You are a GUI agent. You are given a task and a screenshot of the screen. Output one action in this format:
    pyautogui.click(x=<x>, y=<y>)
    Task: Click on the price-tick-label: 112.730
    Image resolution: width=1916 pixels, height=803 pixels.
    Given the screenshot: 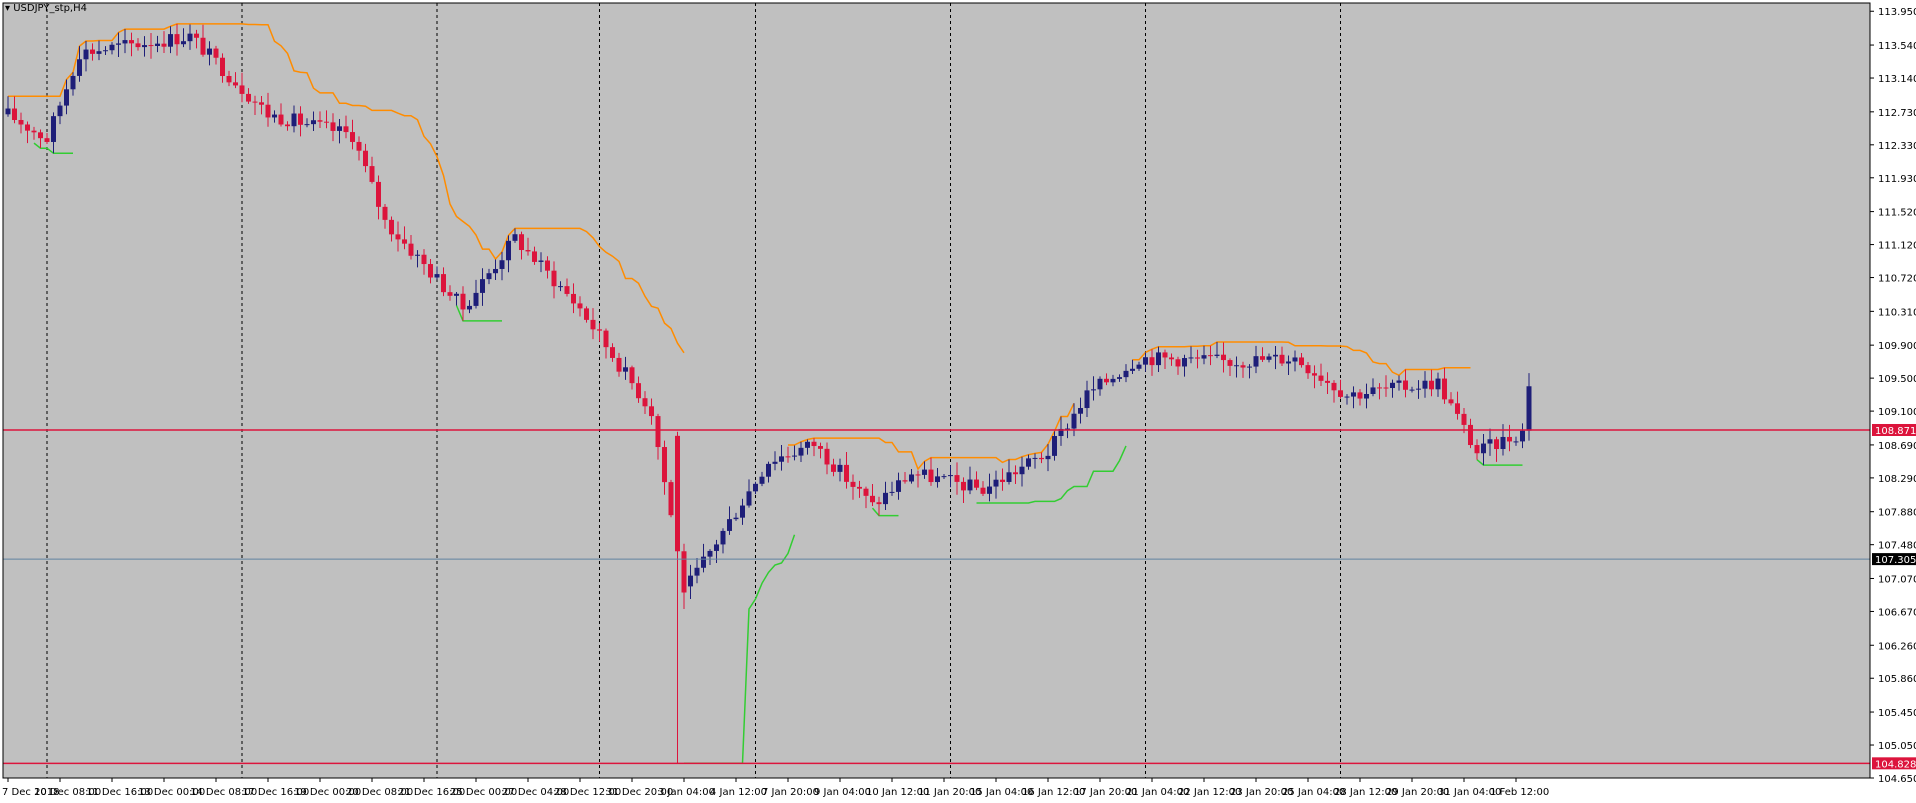 What is the action you would take?
    pyautogui.click(x=1897, y=113)
    